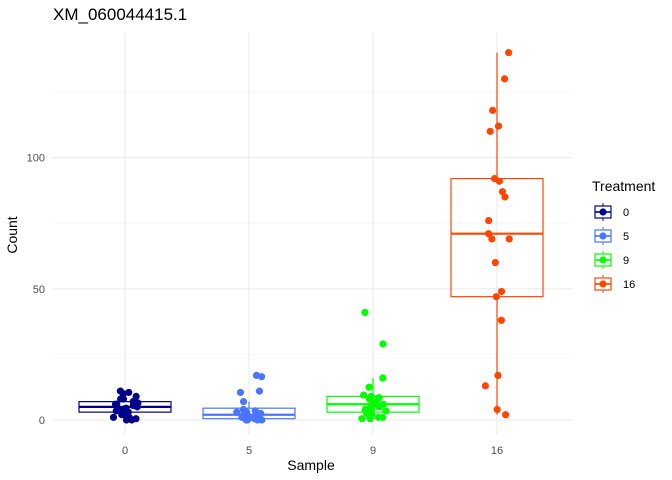  What do you see at coordinates (626, 213) in the screenshot?
I see `legend-label: 0` at bounding box center [626, 213].